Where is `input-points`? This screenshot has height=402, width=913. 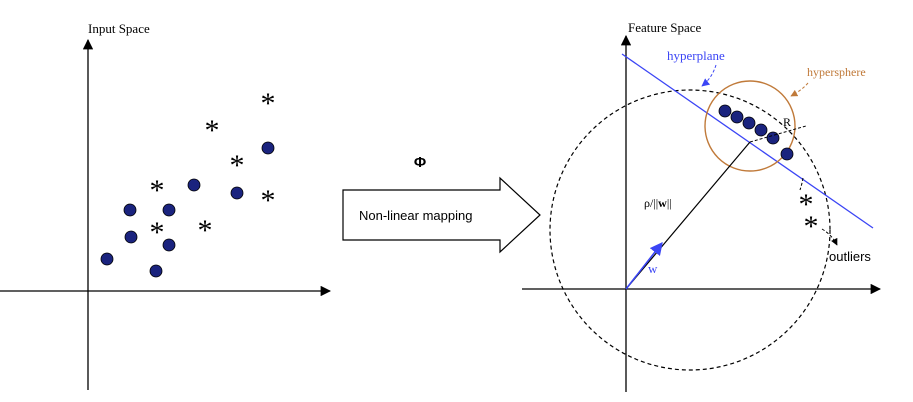
input-points is located at coordinates (187, 209).